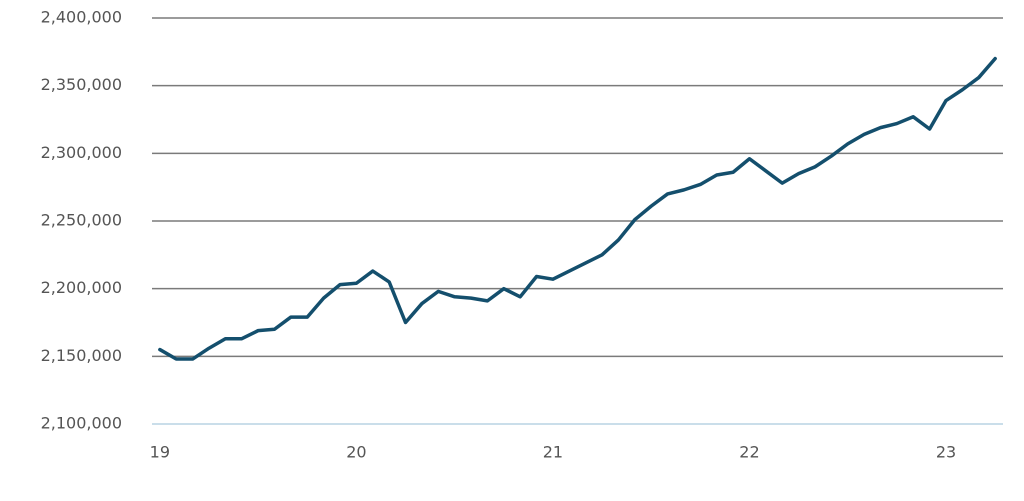 This screenshot has width=1024, height=501. I want to click on x-tick-label: 21, so click(553, 452).